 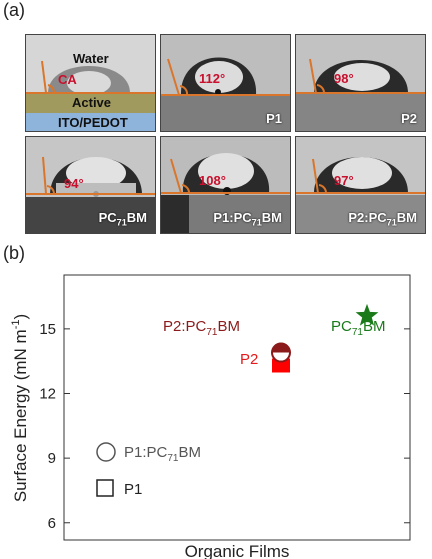 I want to click on x-axis-label: Organic Films, so click(x=237, y=550).